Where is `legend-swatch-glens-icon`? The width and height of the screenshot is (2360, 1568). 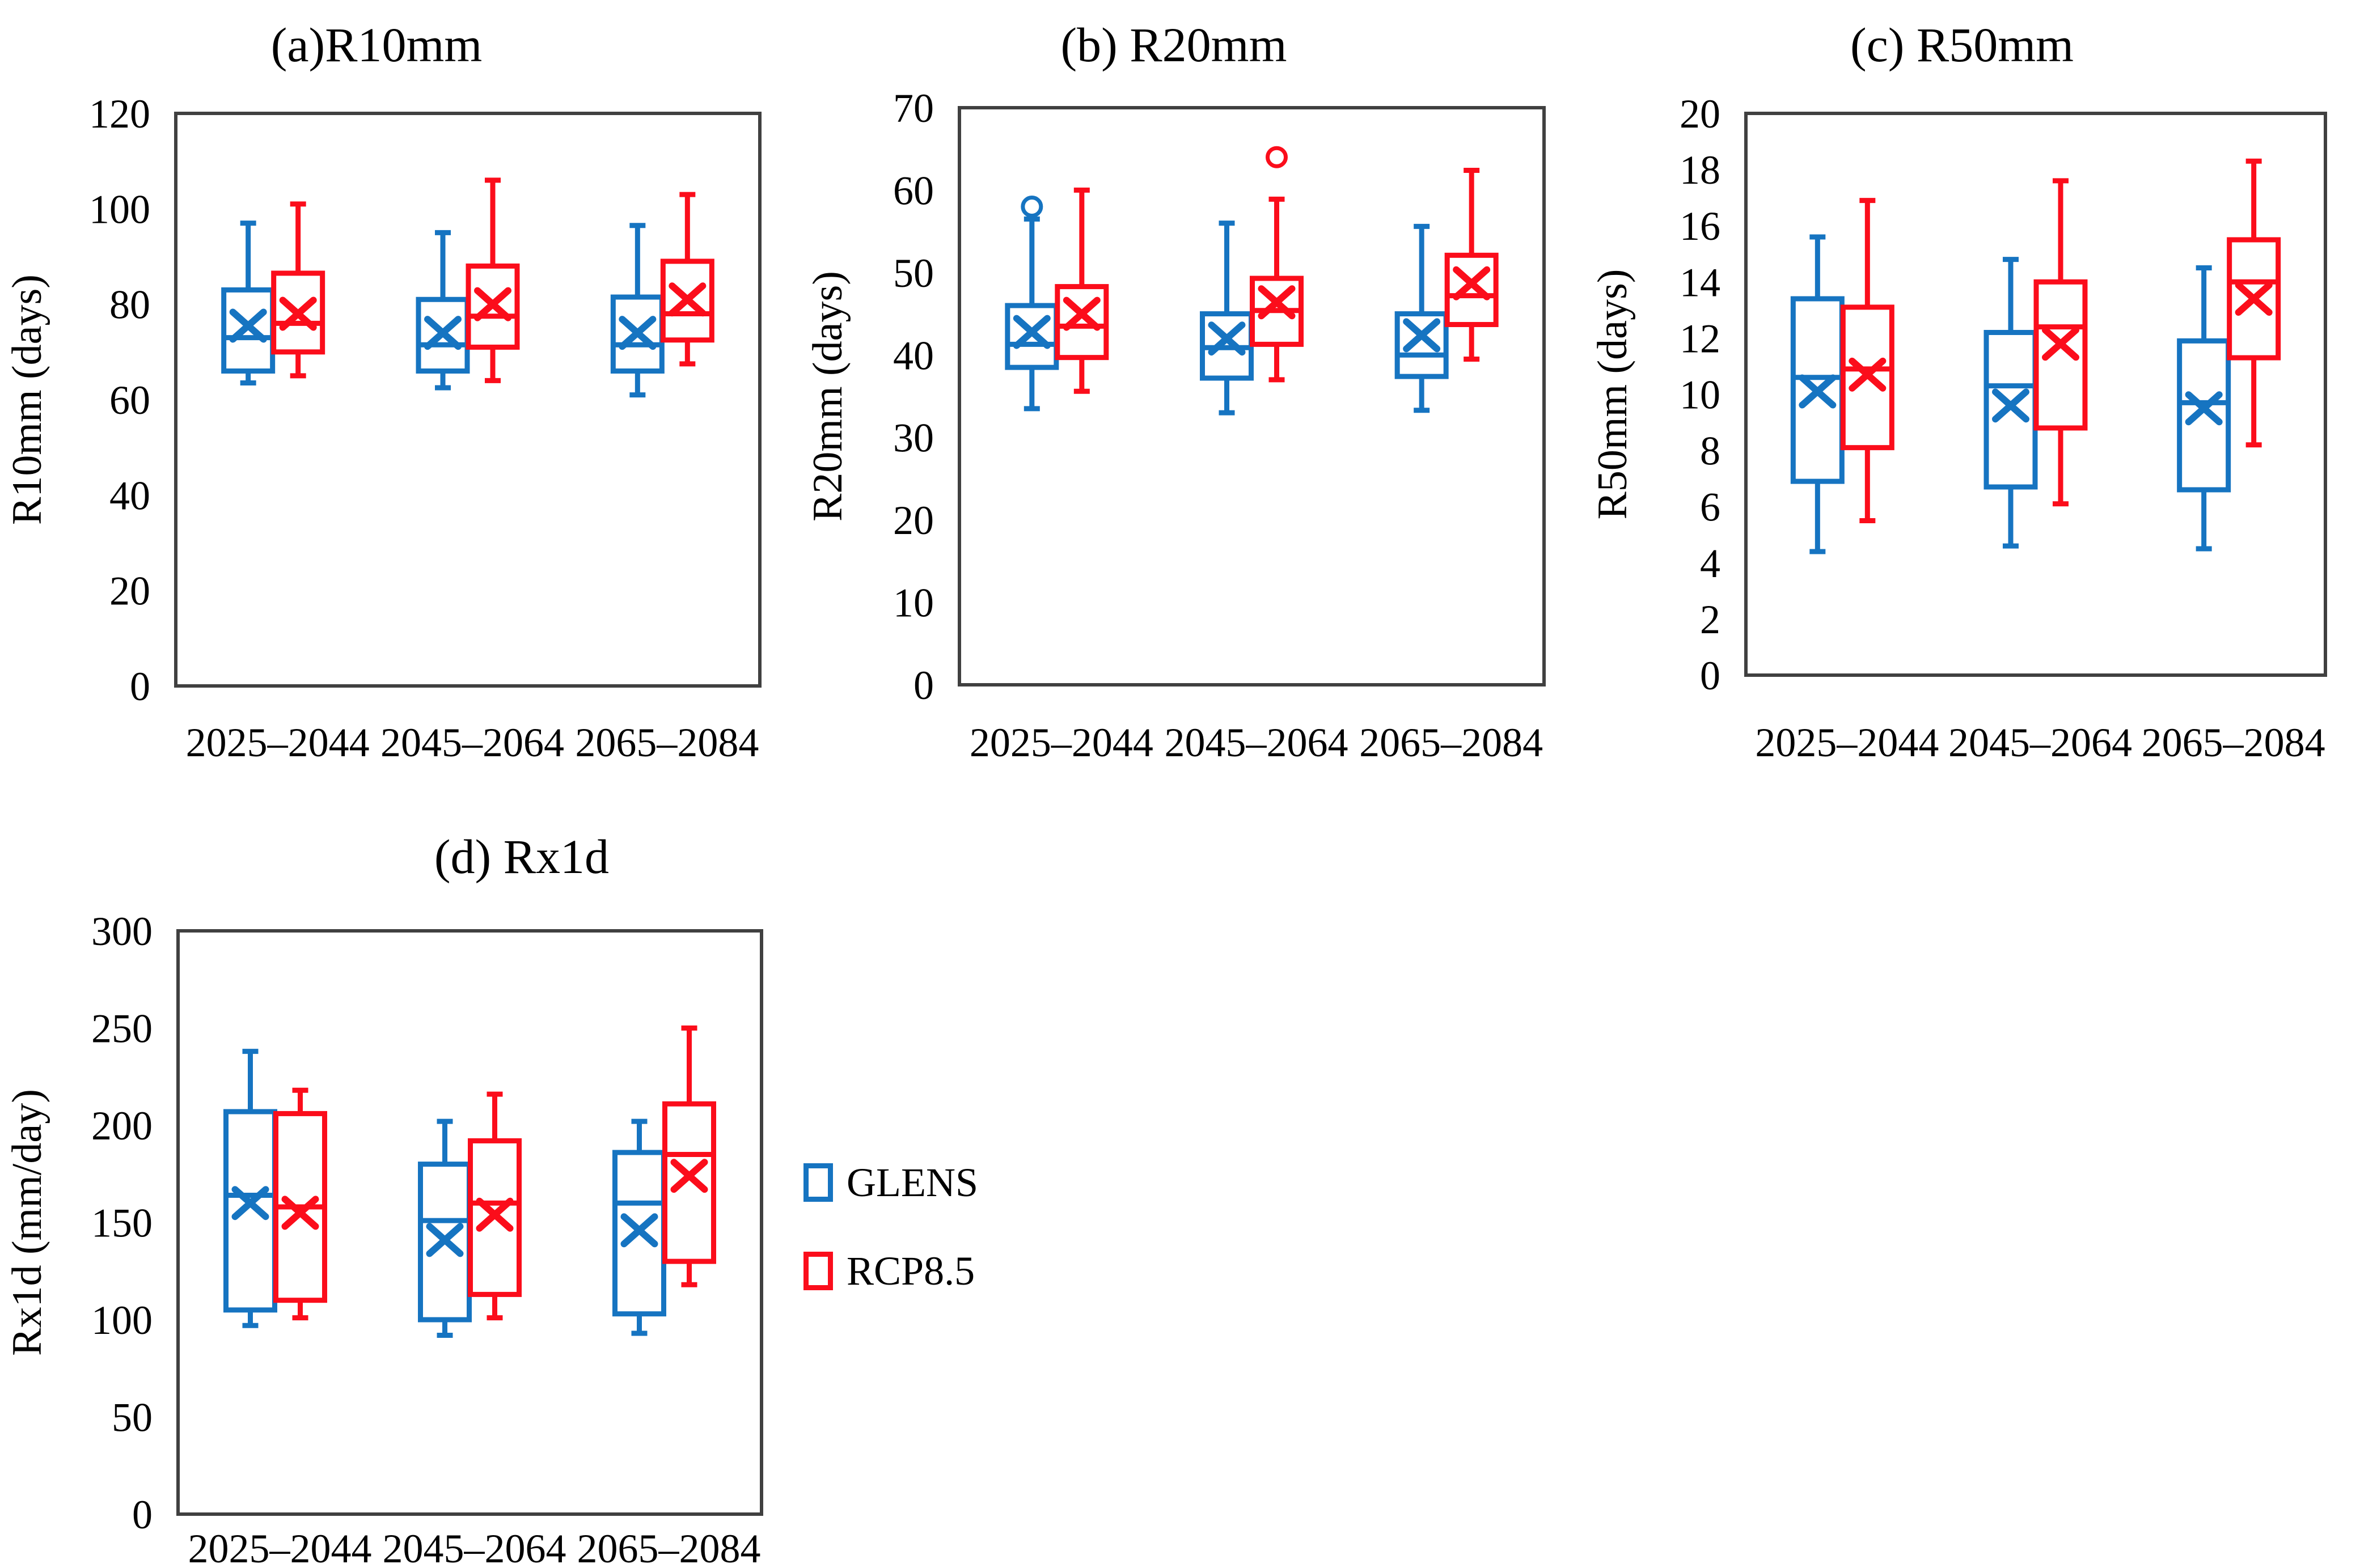
legend-swatch-glens-icon is located at coordinates (818, 1182).